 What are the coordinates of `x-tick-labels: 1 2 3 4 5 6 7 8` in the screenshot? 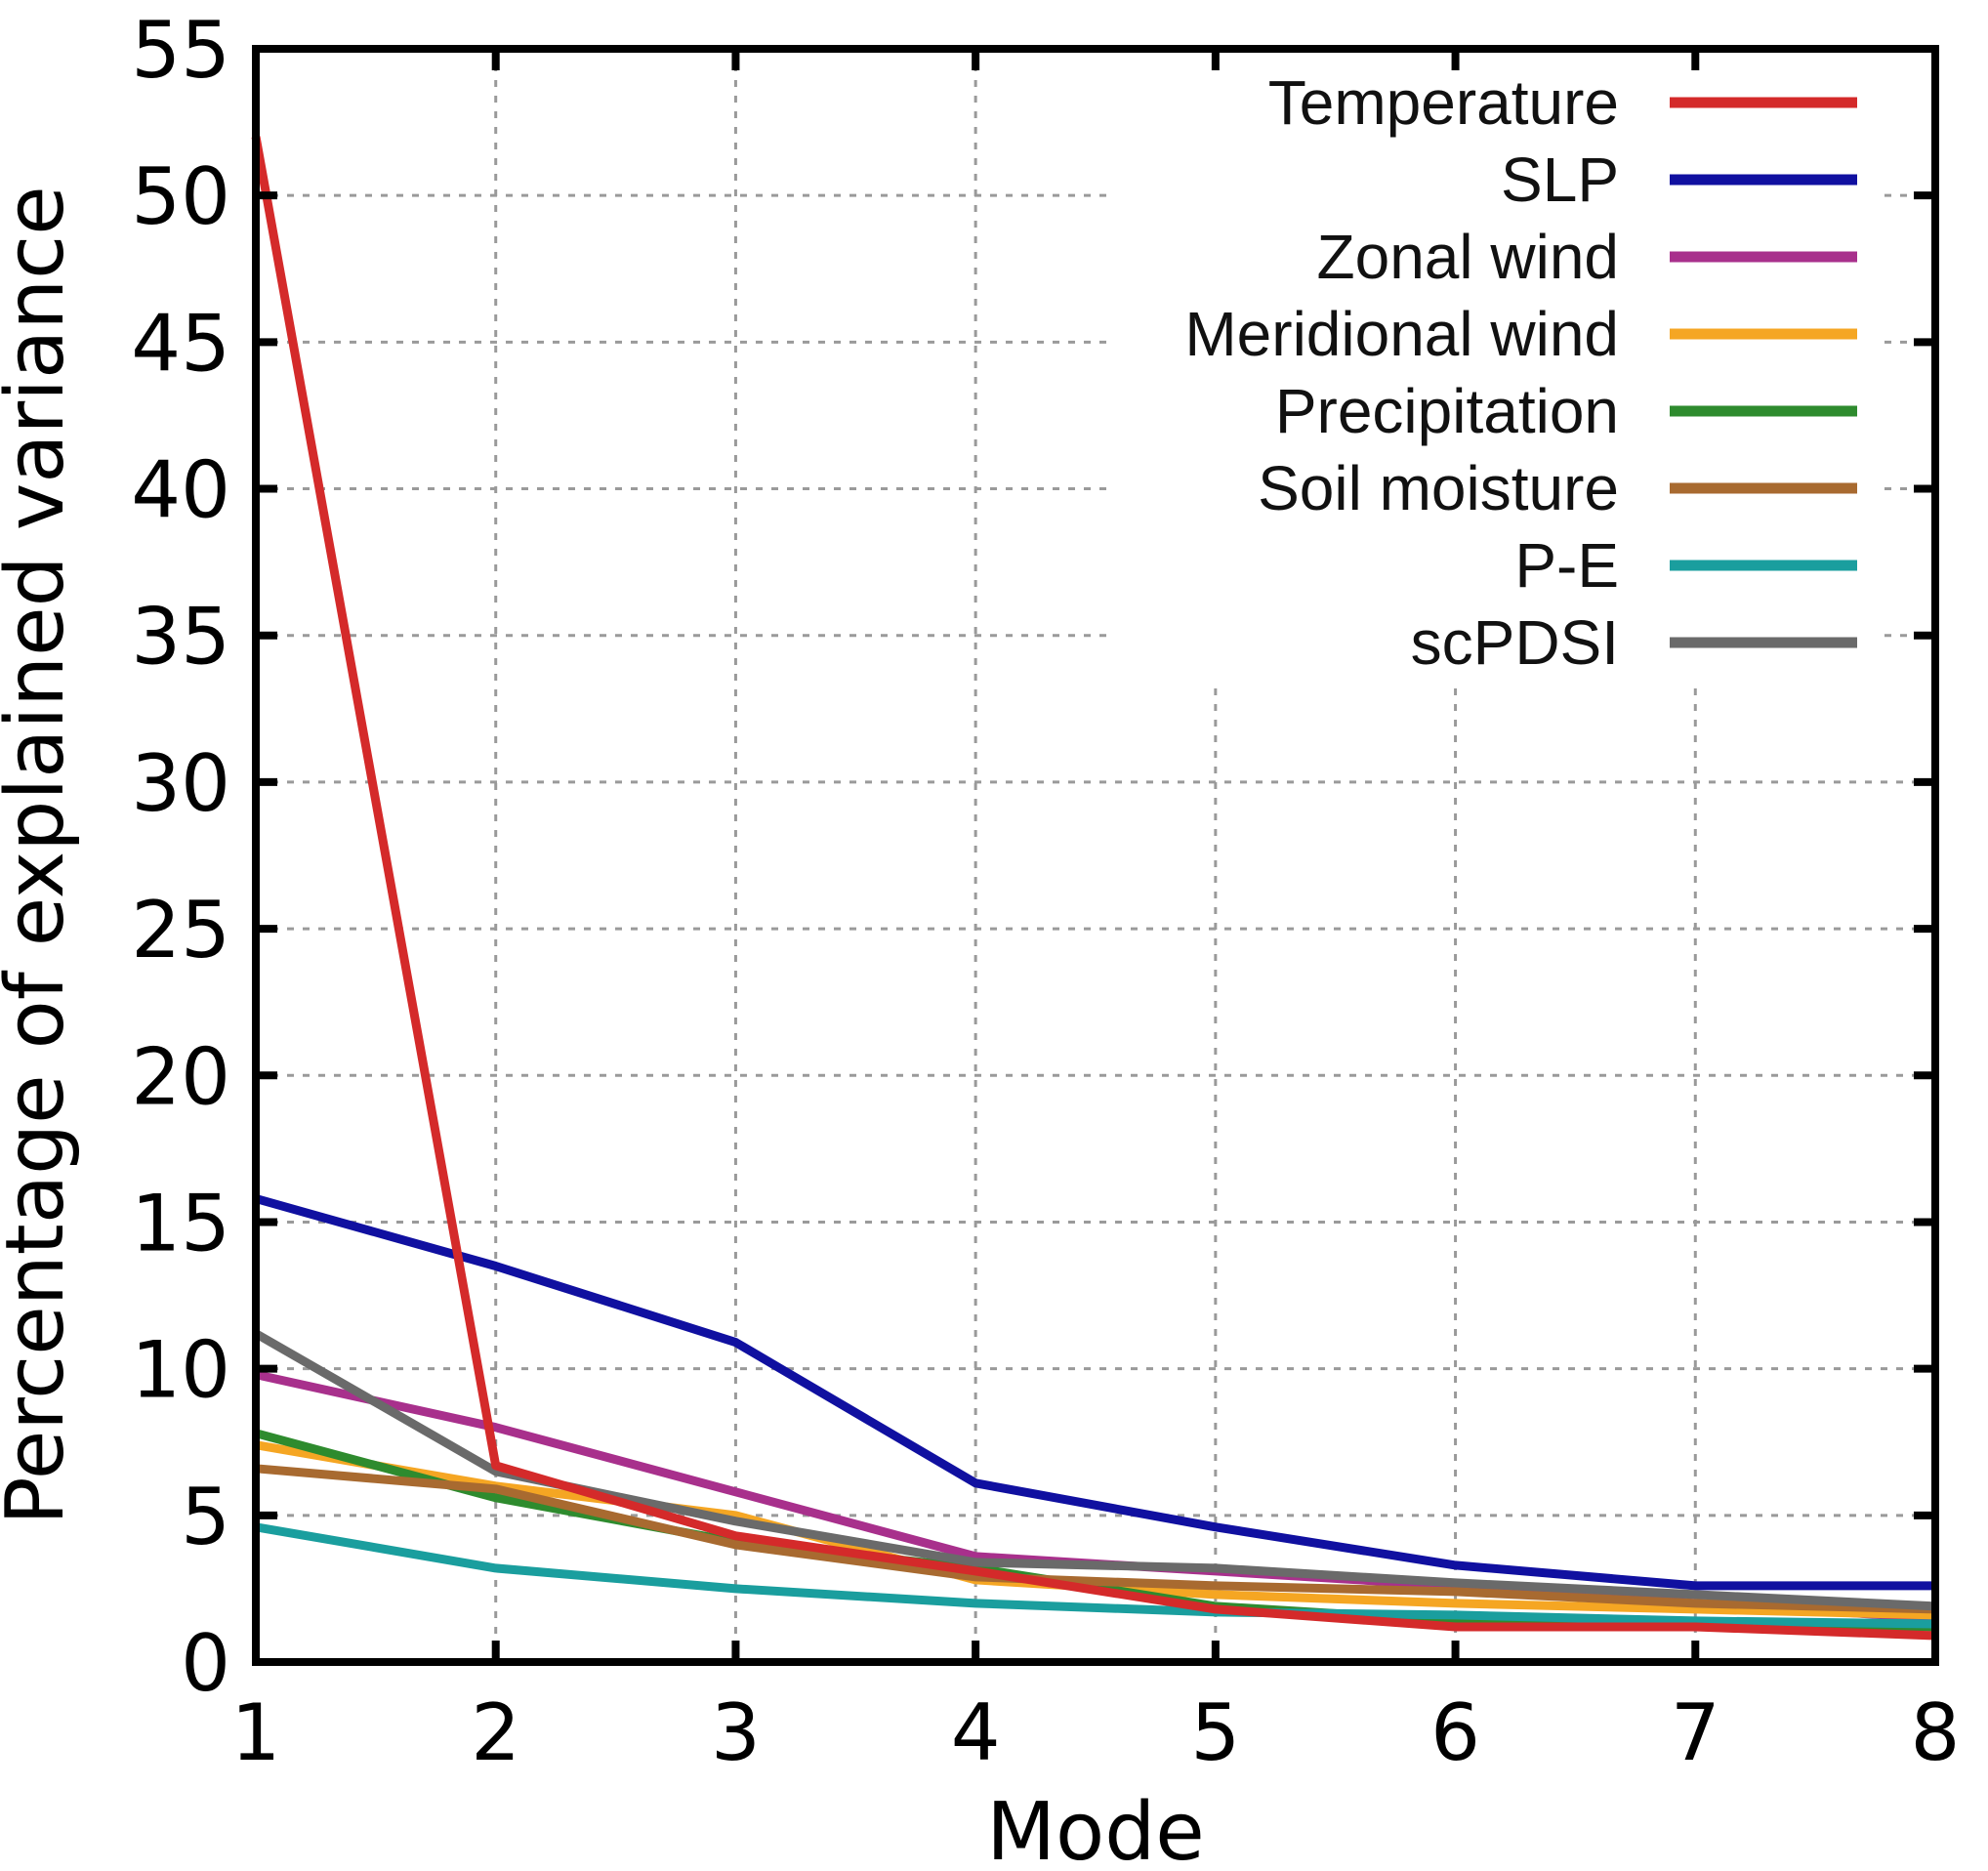 It's located at (1096, 1732).